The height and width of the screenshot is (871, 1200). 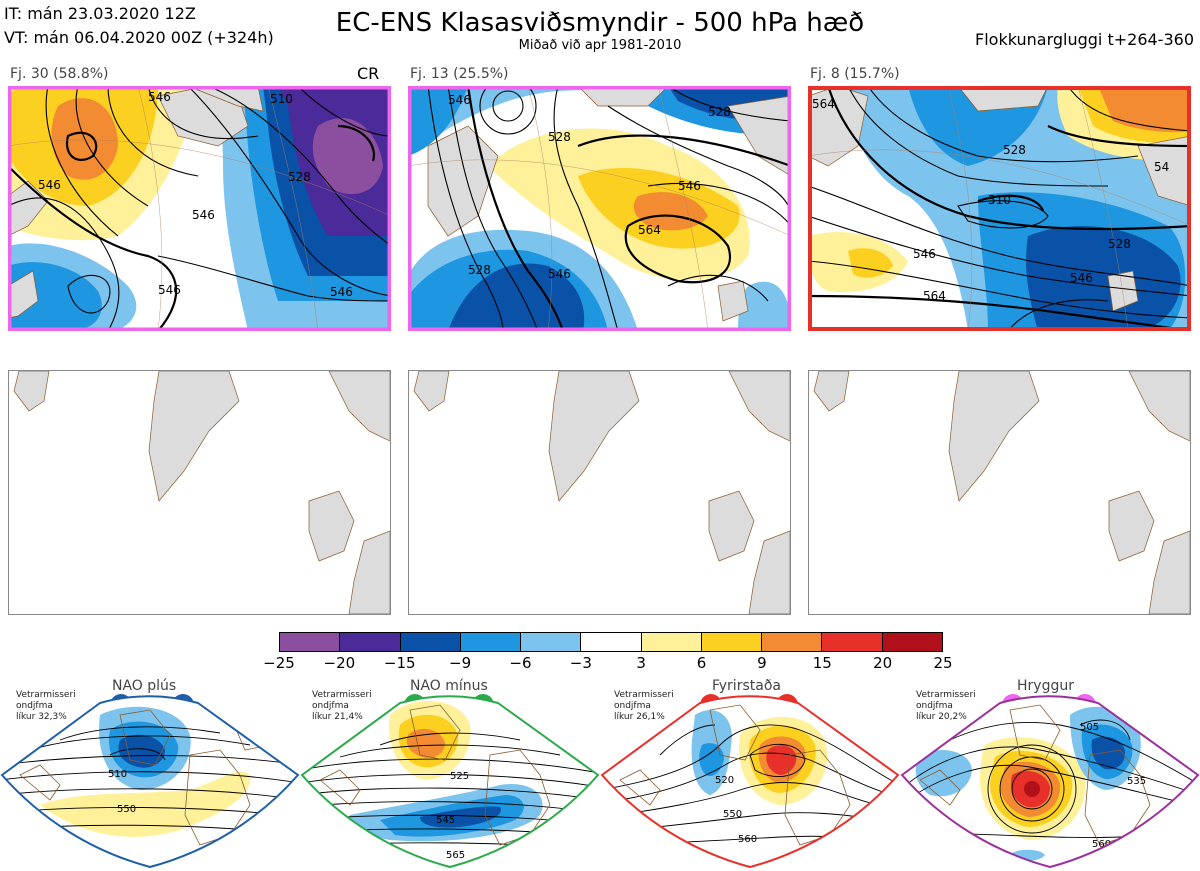 I want to click on cluster-map-3: 564 528 510 546 564 528 546 54, so click(x=999, y=208).